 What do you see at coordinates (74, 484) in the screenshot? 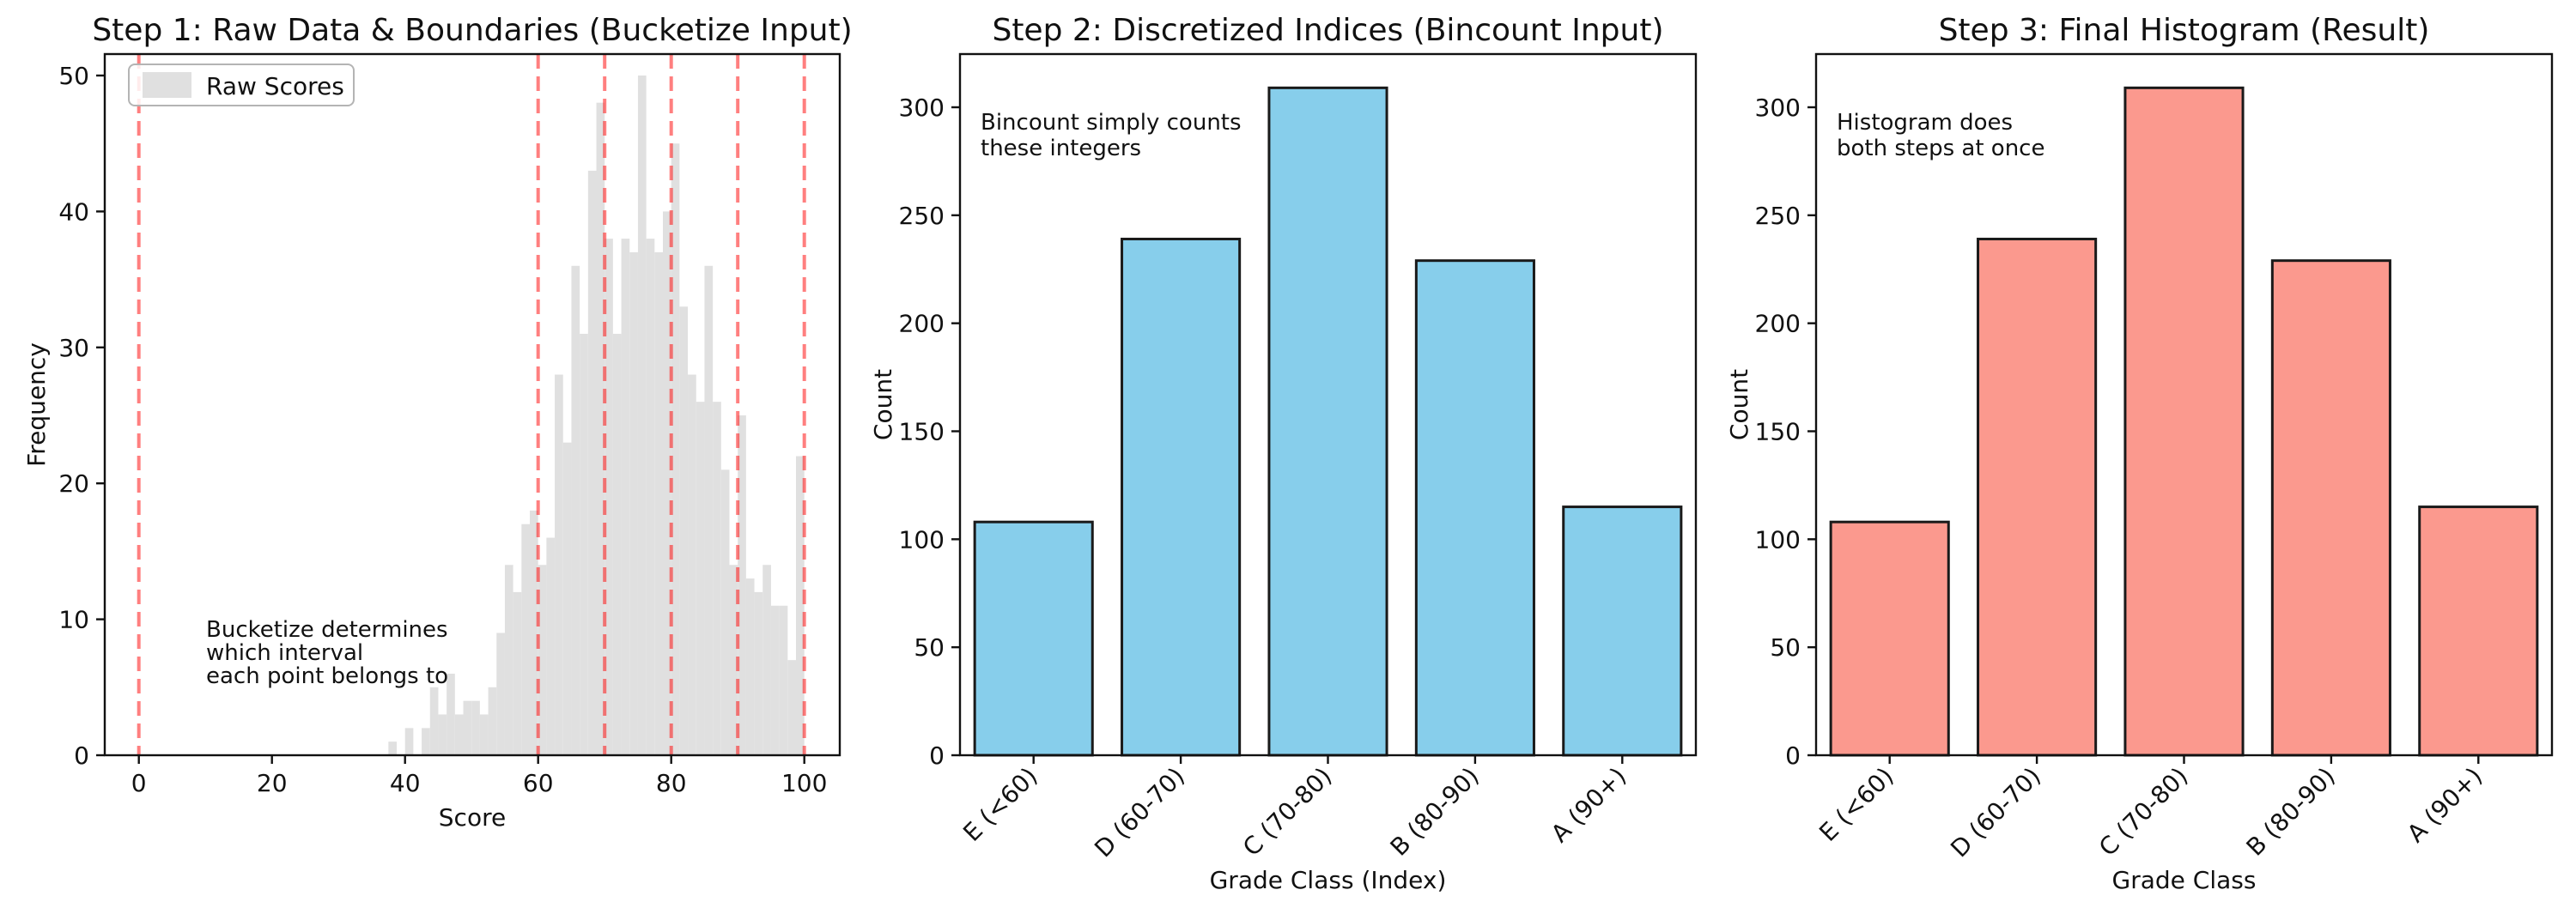
I see `y-tick-label: 20` at bounding box center [74, 484].